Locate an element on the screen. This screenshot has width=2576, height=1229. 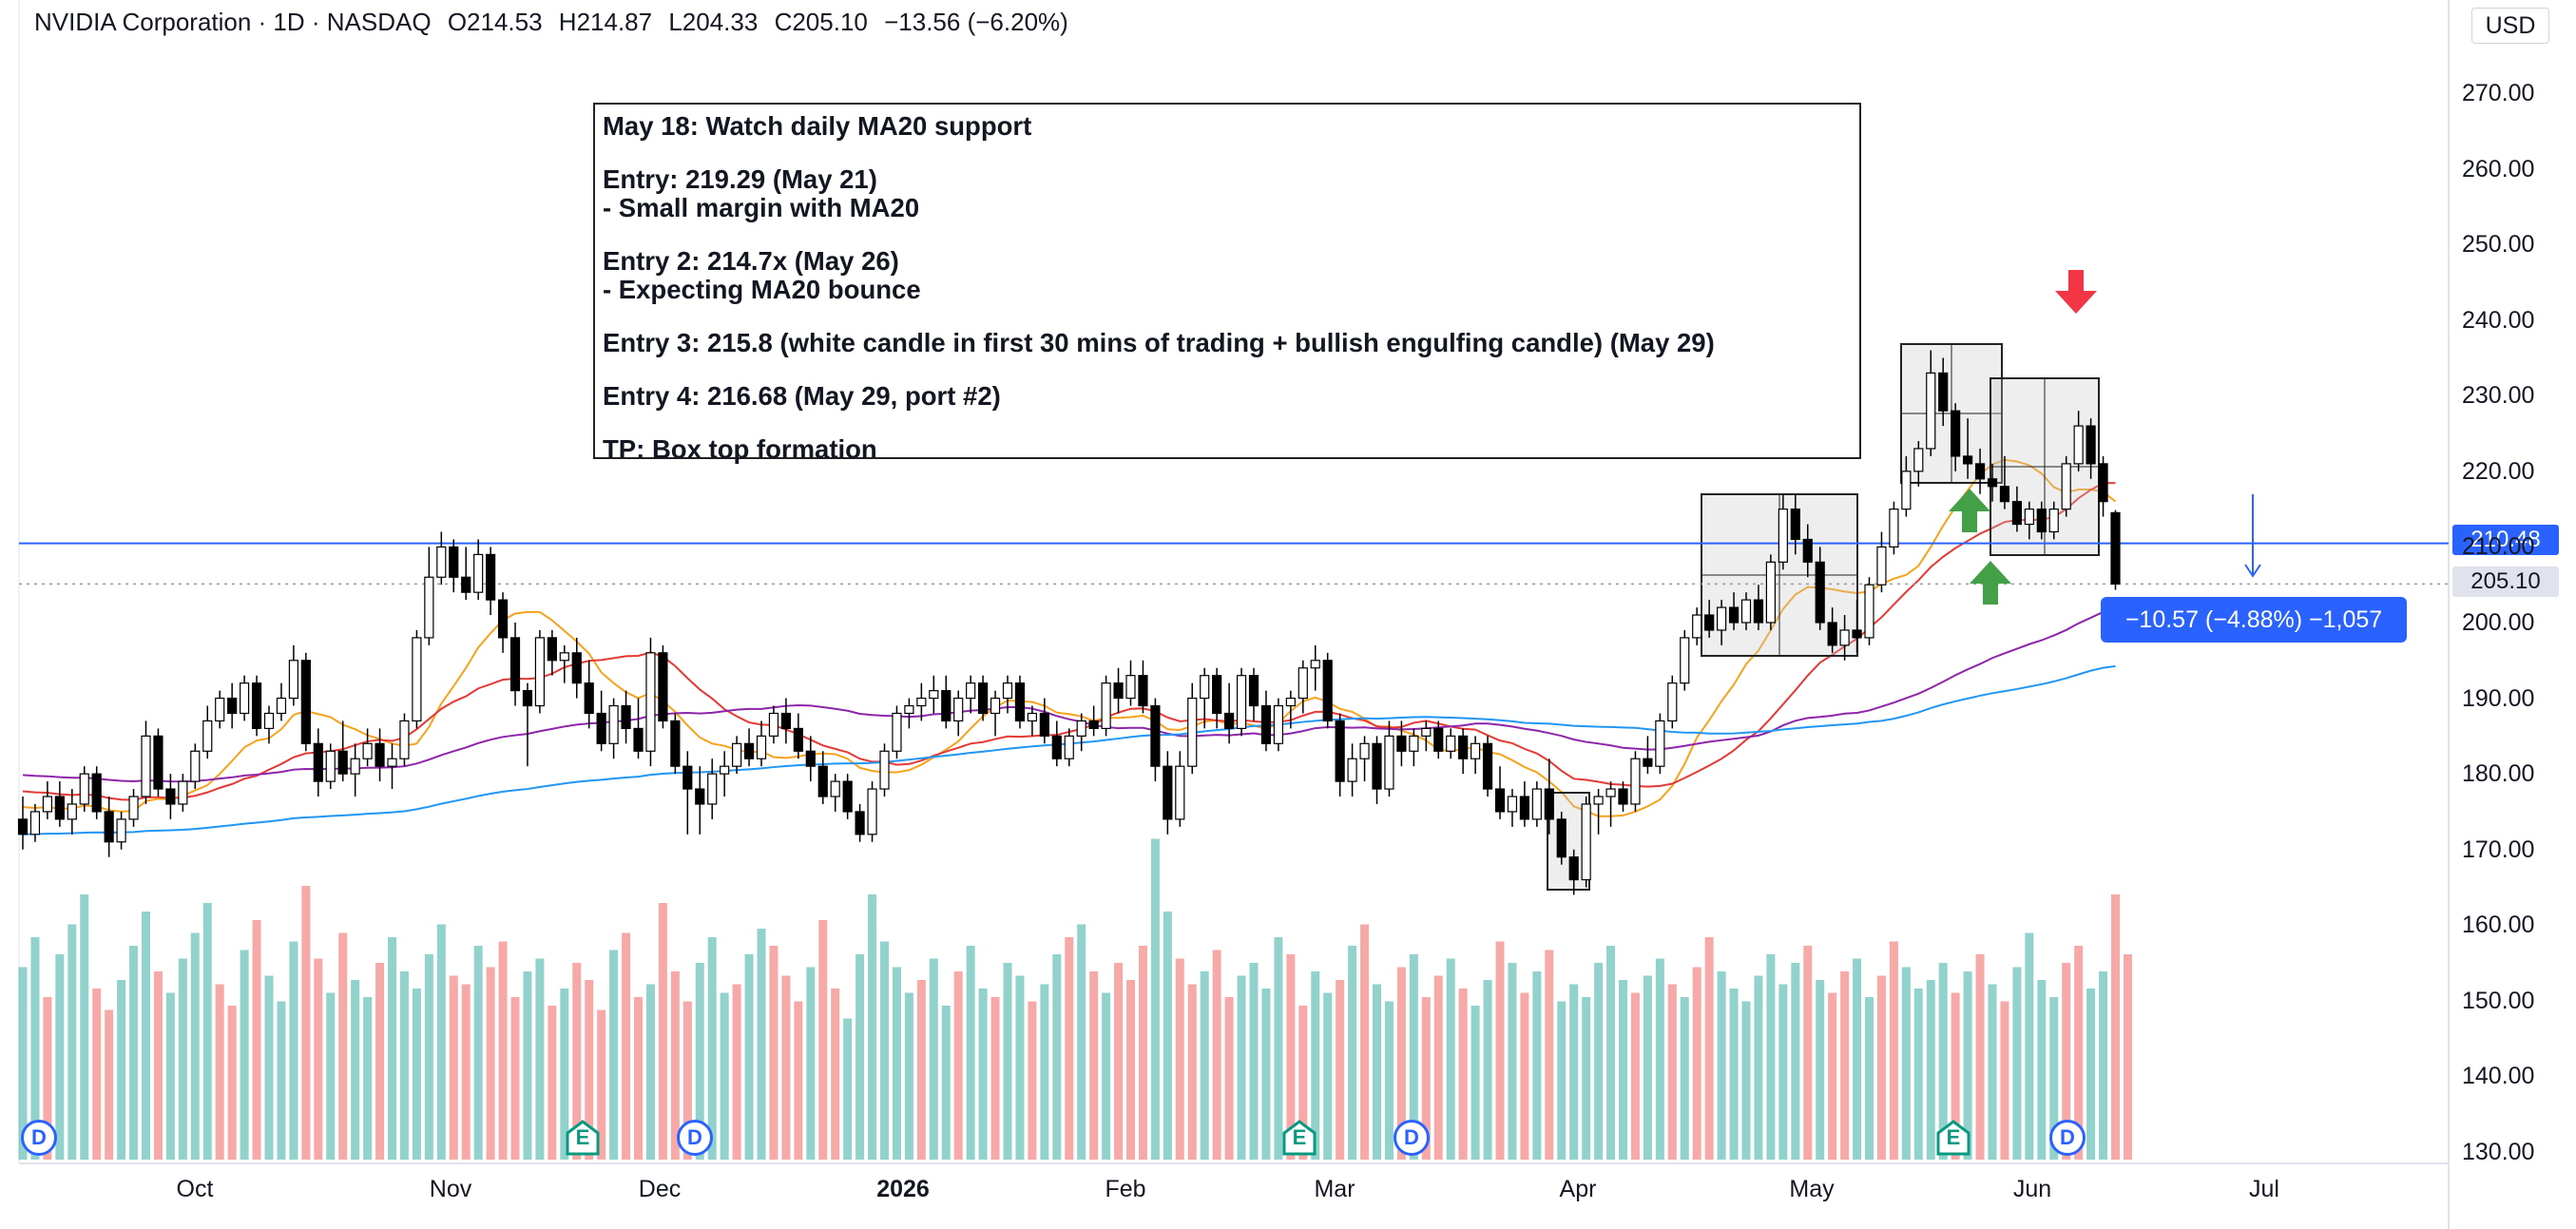
open-value: O214.53 is located at coordinates (495, 22).